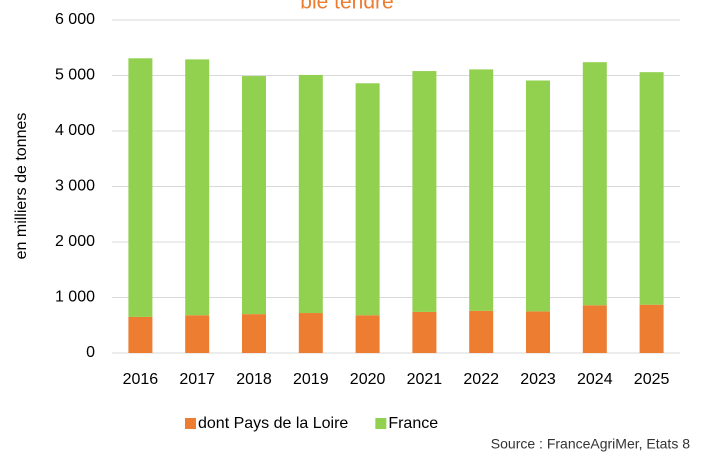 Image resolution: width=709 pixels, height=457 pixels. Describe the element at coordinates (75, 75) in the screenshot. I see `y-tick-label: 5 000` at that location.